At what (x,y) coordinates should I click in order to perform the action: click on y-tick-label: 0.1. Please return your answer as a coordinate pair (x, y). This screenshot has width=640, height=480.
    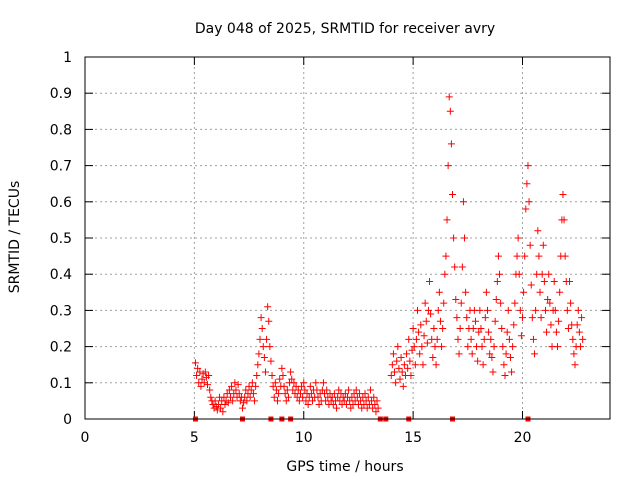
    Looking at the image, I should click on (61, 384).